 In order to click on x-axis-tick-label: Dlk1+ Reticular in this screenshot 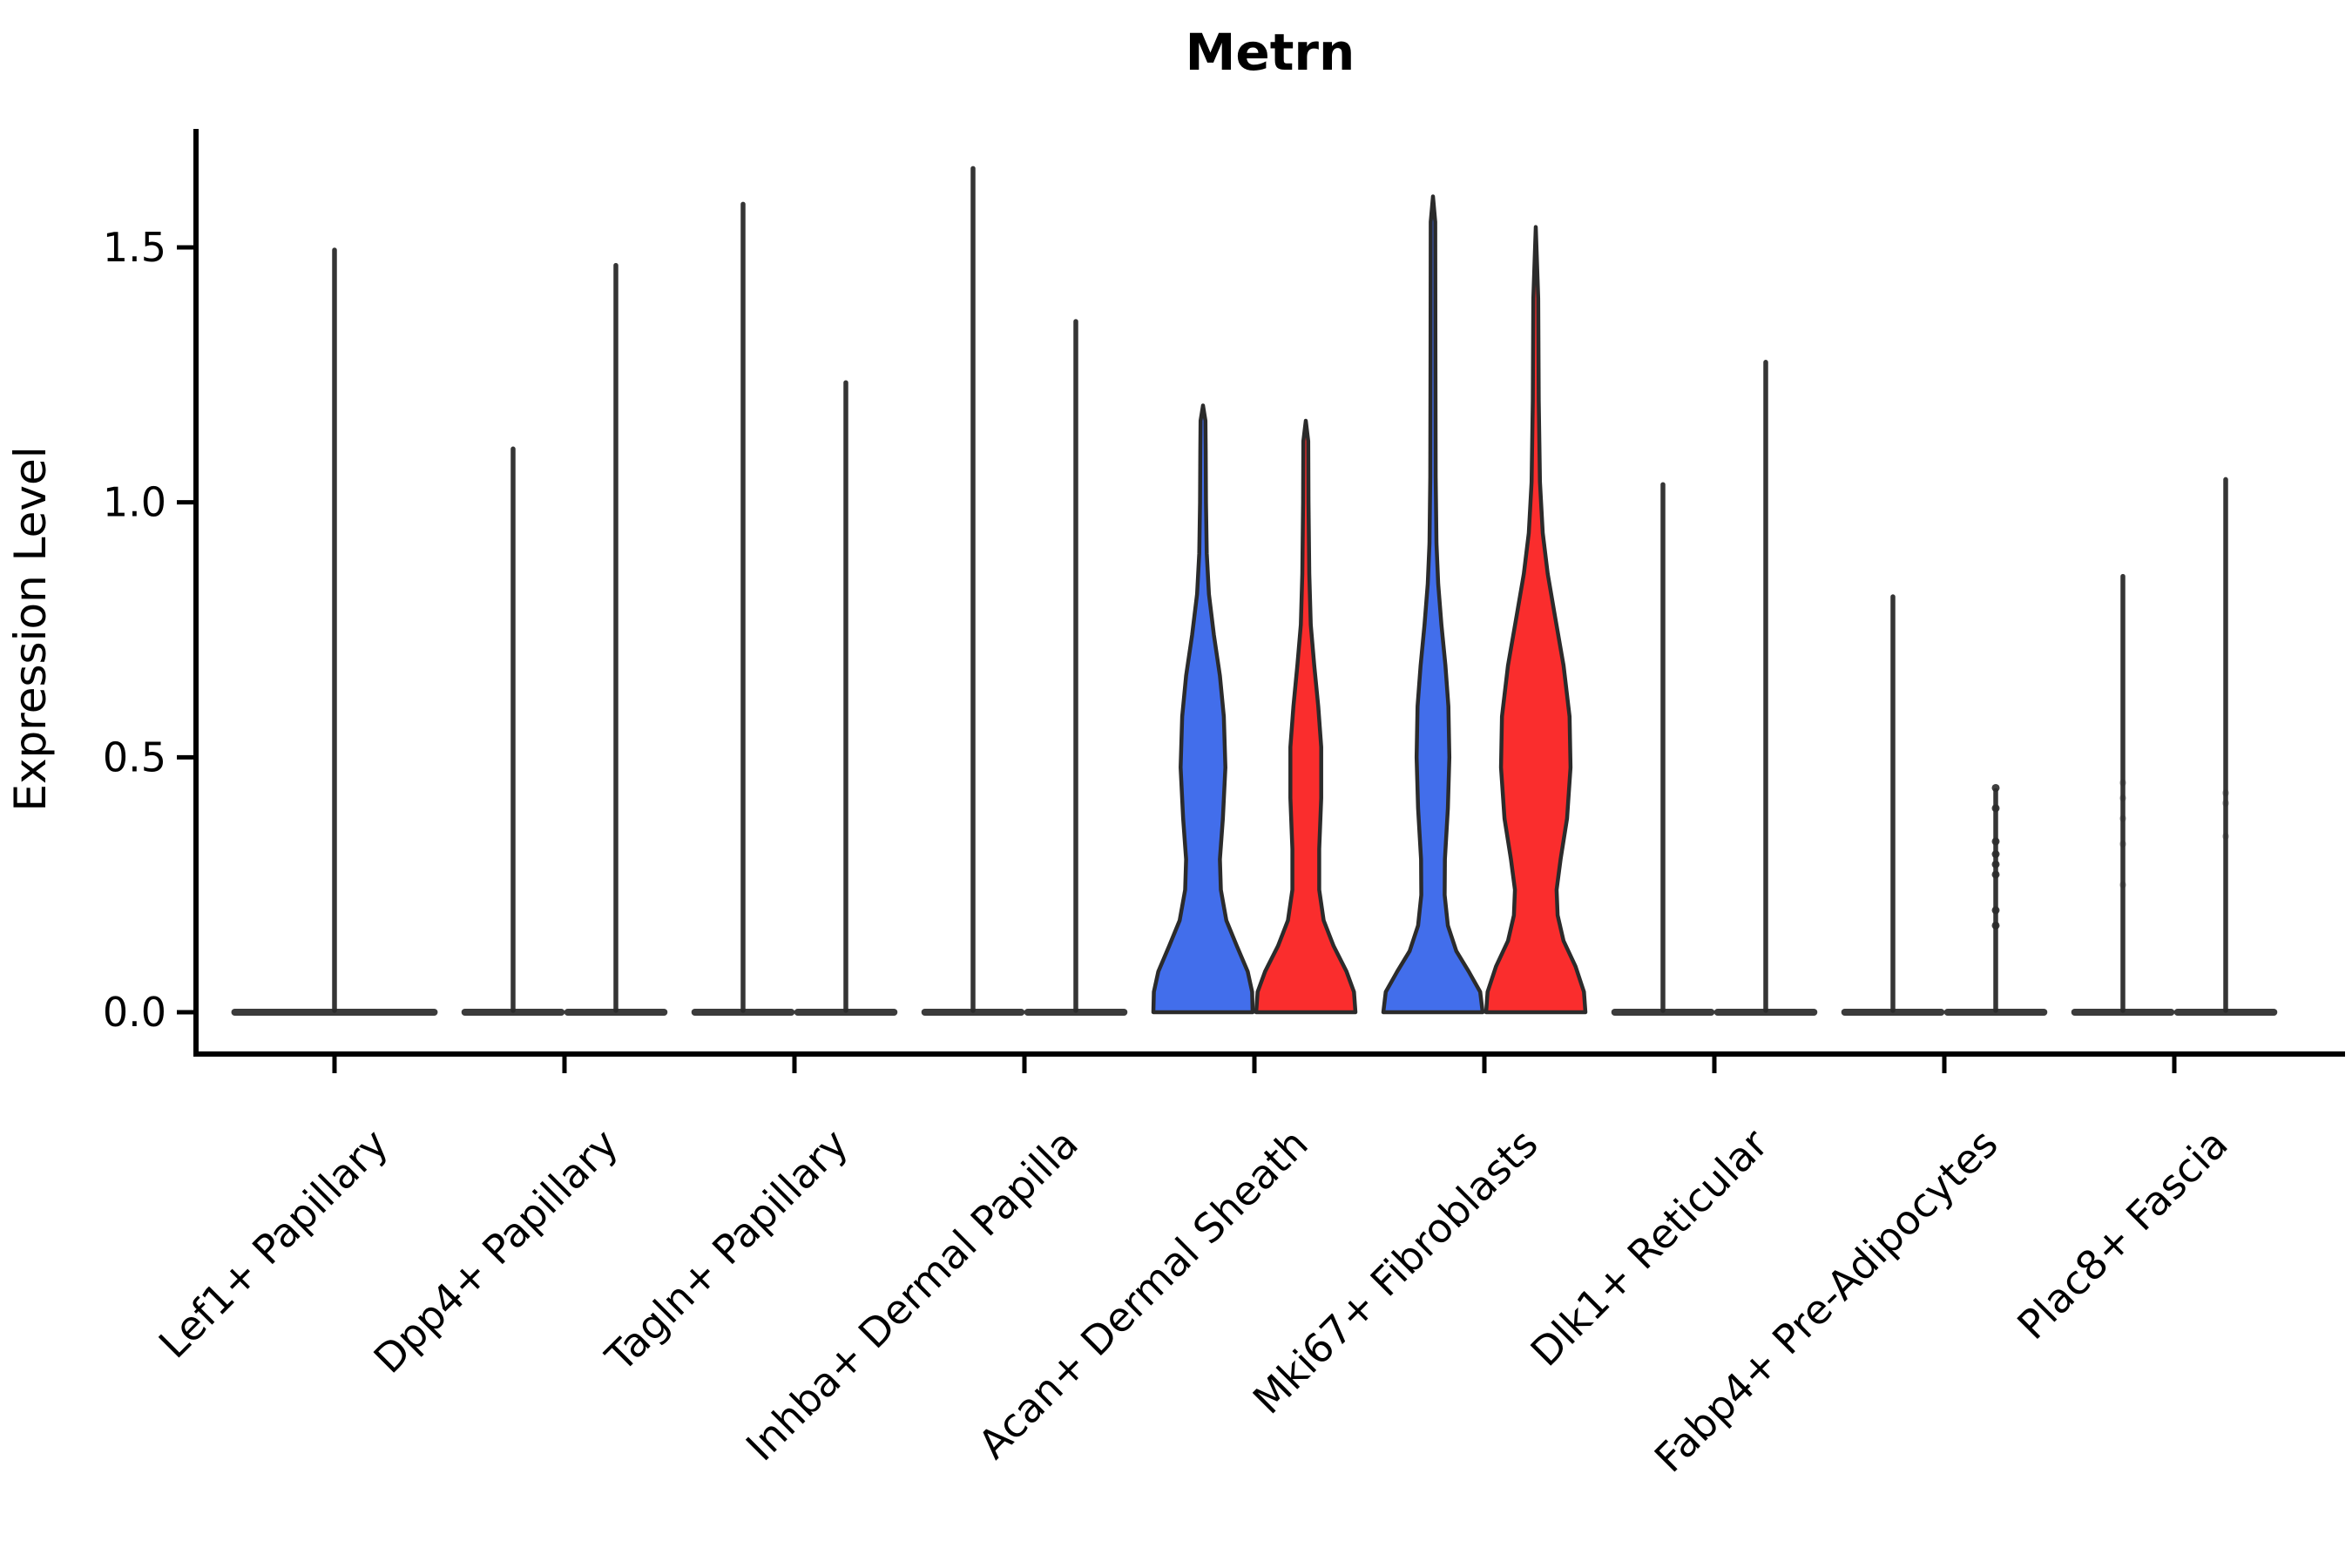, I will do `click(1649, 1247)`.